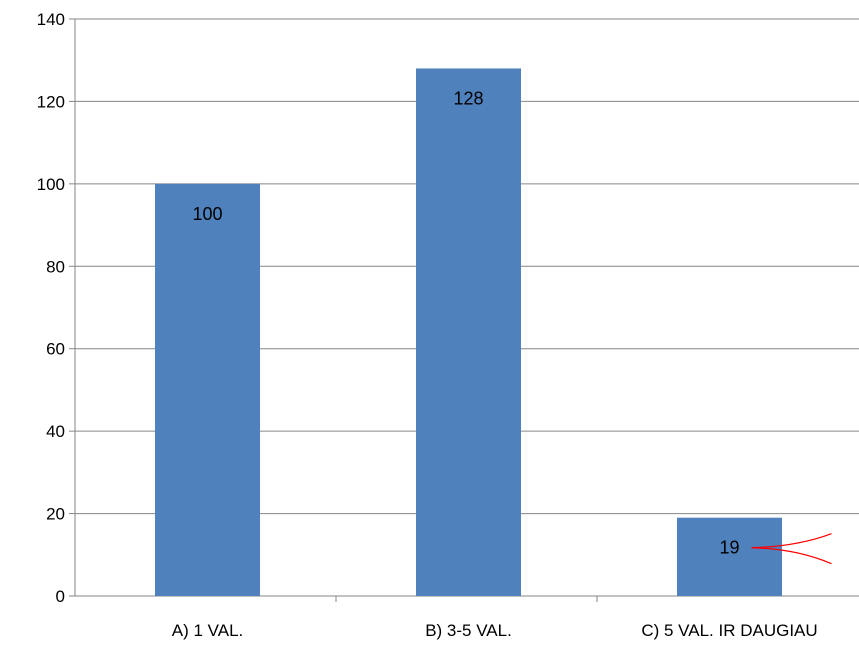  What do you see at coordinates (51, 19) in the screenshot?
I see `y-tick-label: 140` at bounding box center [51, 19].